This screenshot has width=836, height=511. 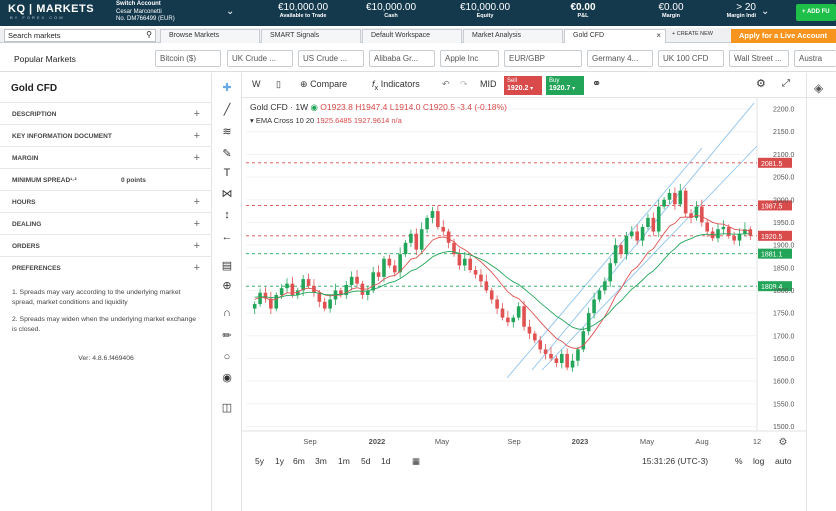 What do you see at coordinates (819, 88) in the screenshot?
I see `layers-icon: ◈` at bounding box center [819, 88].